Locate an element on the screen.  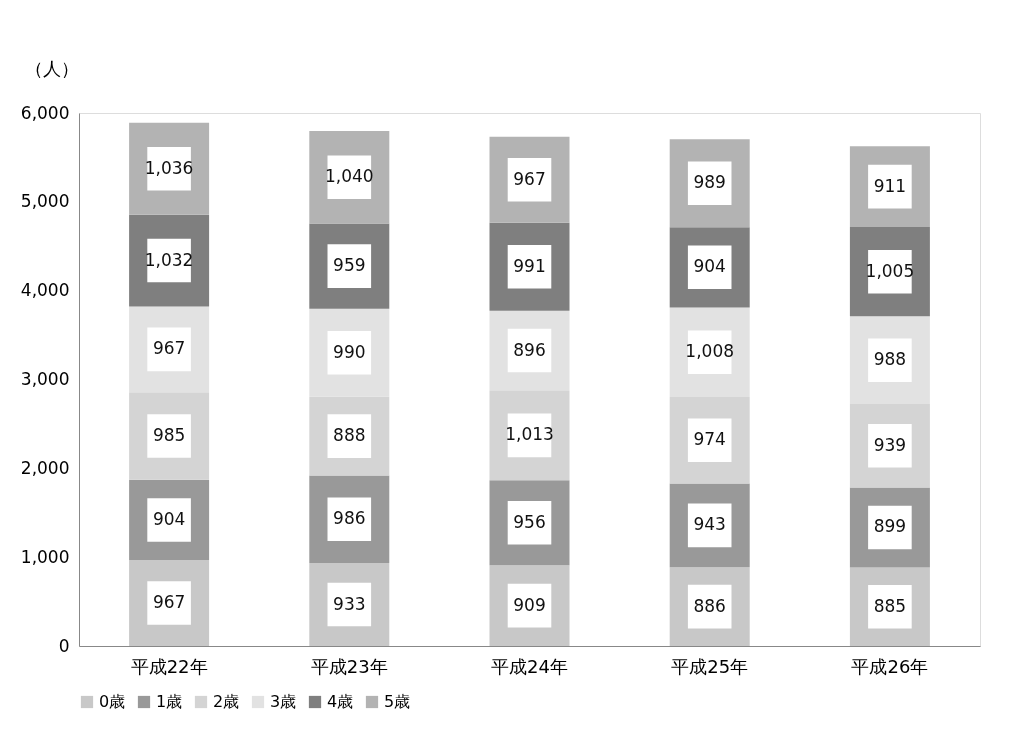
data-label: 1,032 is located at coordinates (169, 259).